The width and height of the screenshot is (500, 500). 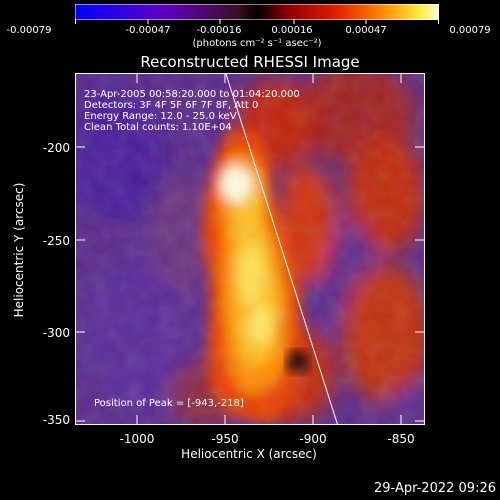 What do you see at coordinates (225, 439) in the screenshot?
I see `x-tick-label: -950` at bounding box center [225, 439].